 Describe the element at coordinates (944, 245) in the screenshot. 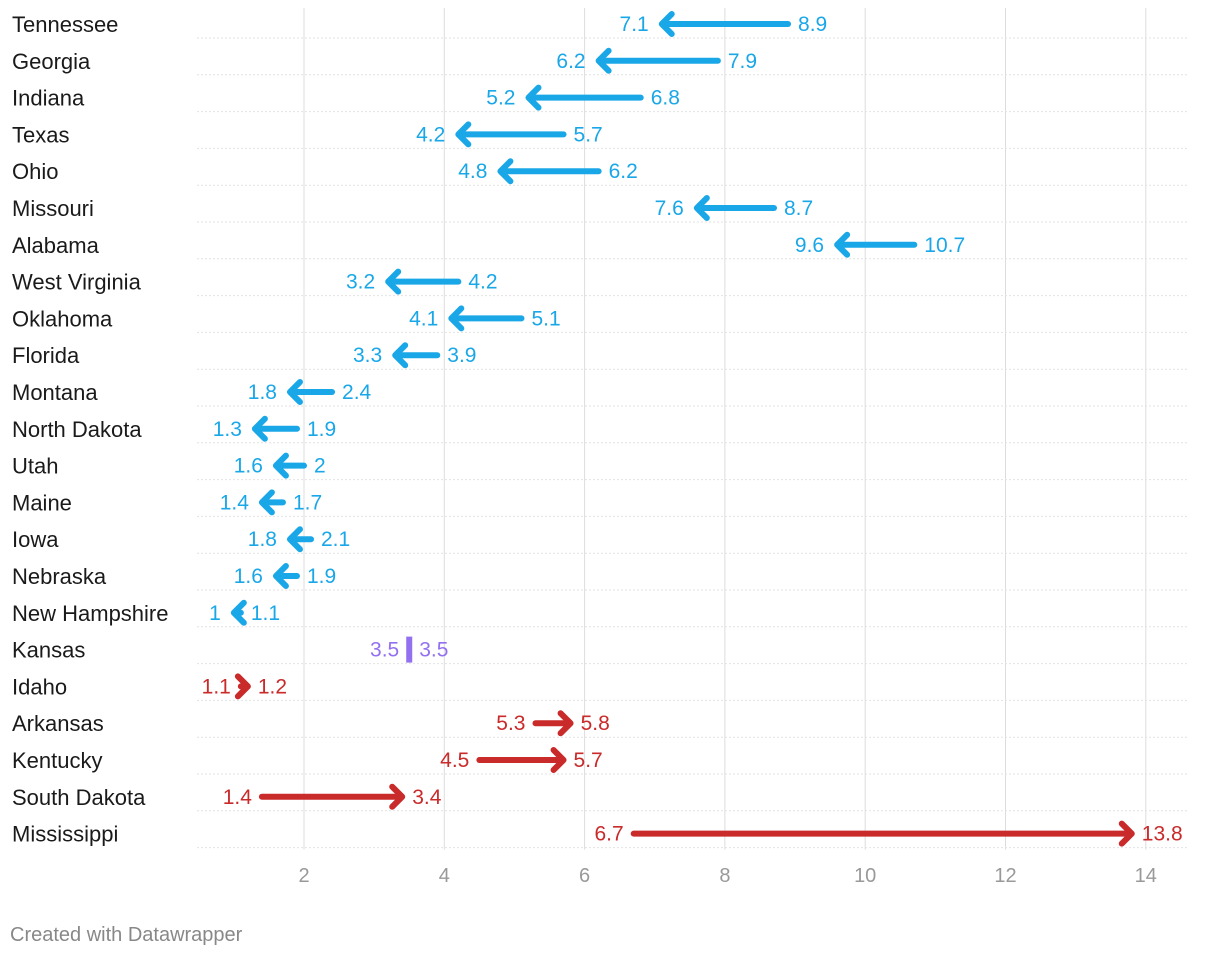

I see `value-label-from: 10.7` at that location.